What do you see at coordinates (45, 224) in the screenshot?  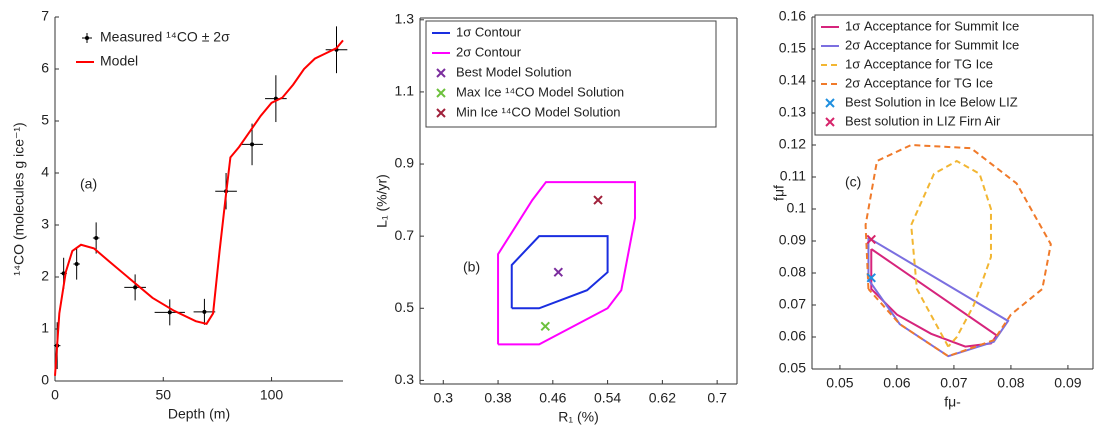 I see `y-tick-label: 3` at bounding box center [45, 224].